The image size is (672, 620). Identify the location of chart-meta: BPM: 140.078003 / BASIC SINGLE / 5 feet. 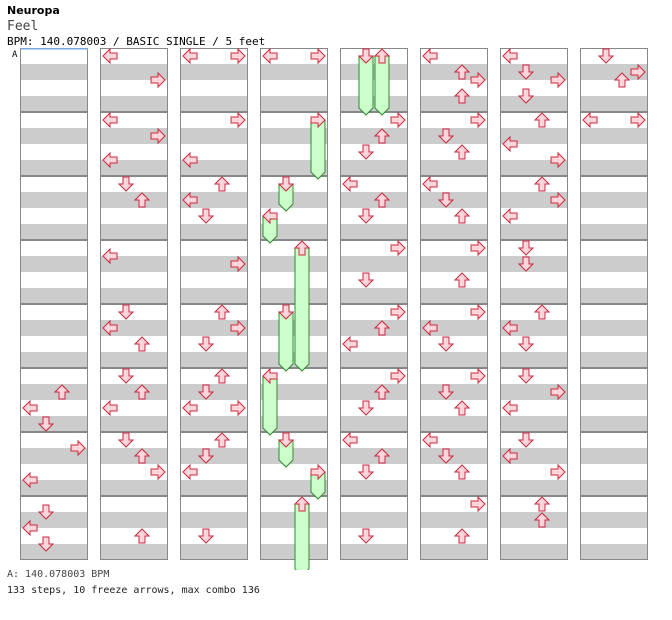
(136, 41).